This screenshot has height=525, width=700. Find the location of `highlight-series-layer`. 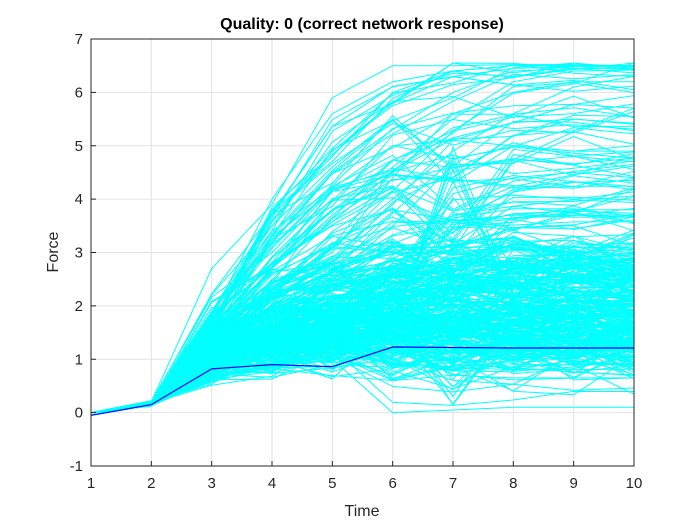

highlight-series-layer is located at coordinates (362, 381).